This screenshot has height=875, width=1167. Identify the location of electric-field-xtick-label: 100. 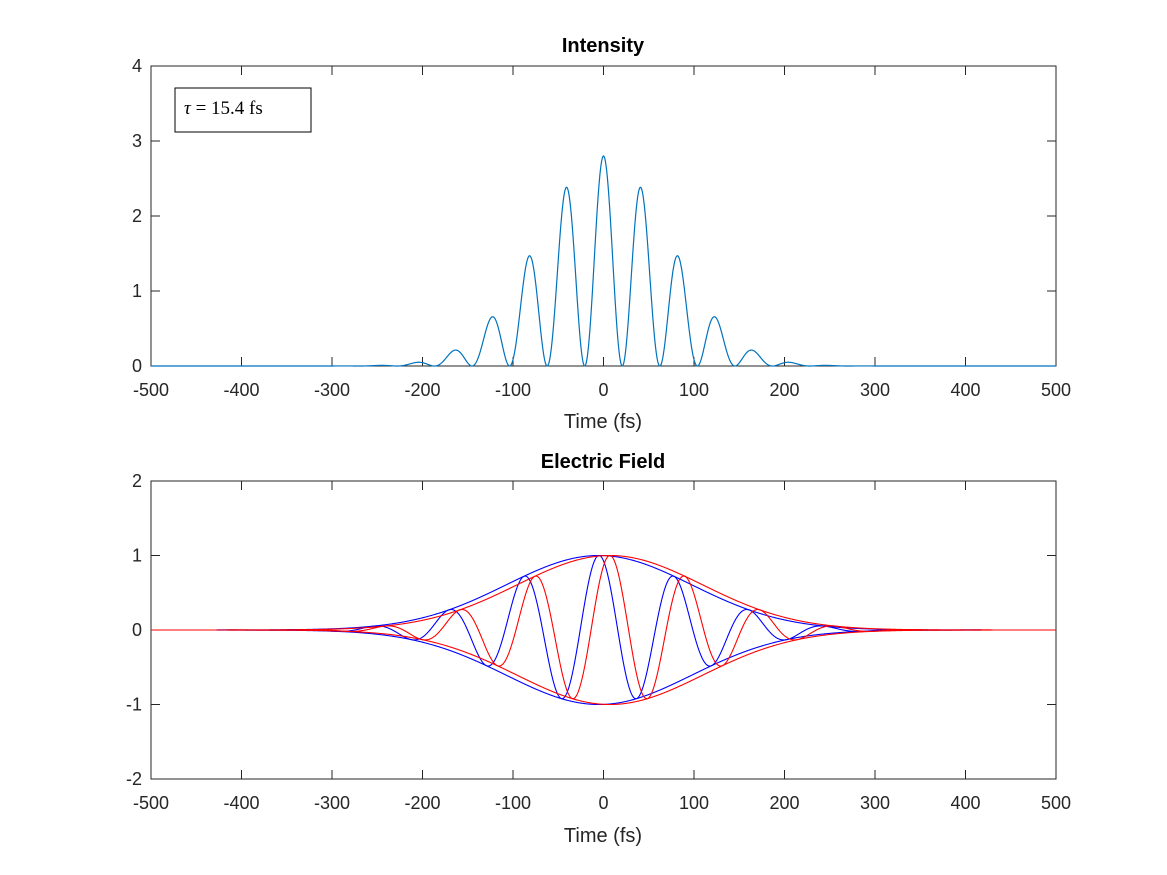
(694, 803).